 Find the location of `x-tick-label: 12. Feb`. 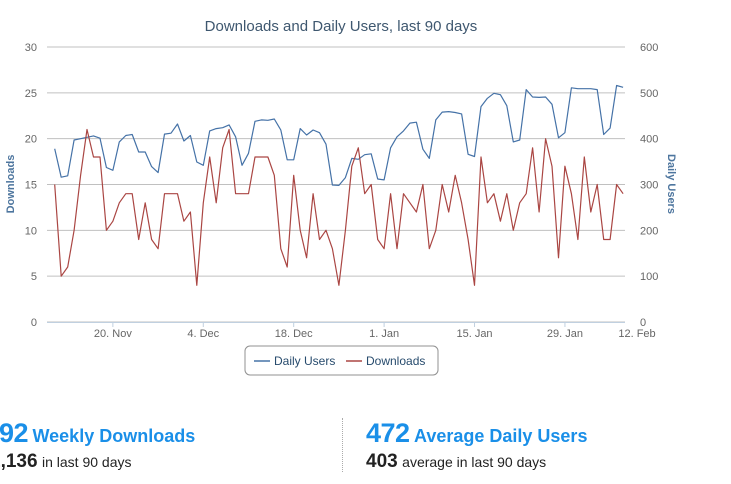

x-tick-label: 12. Feb is located at coordinates (636, 334).